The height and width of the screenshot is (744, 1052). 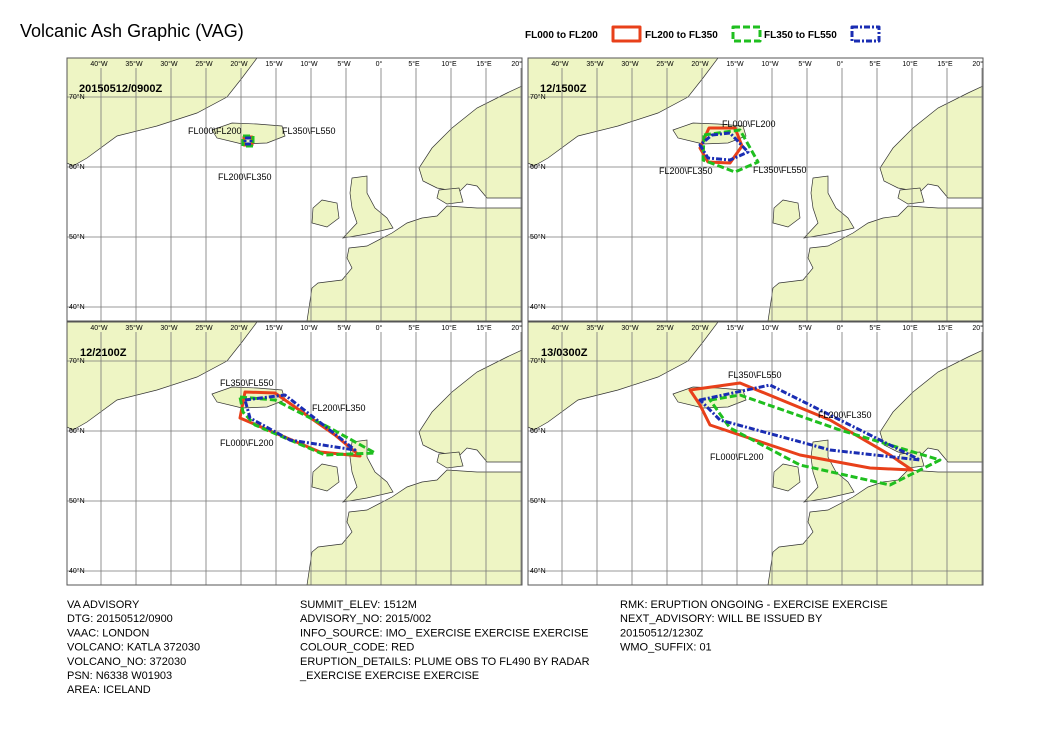 What do you see at coordinates (120, 619) in the screenshot?
I see `advisory-line: DTG: 20150512/0900` at bounding box center [120, 619].